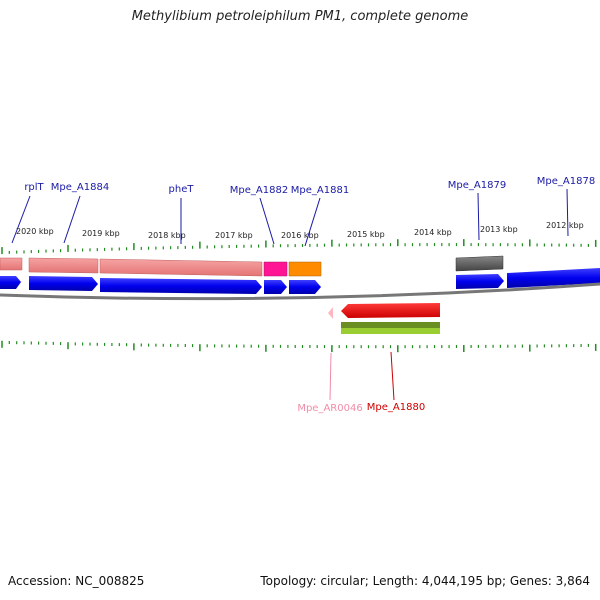 This screenshot has width=600, height=600. What do you see at coordinates (433, 232) in the screenshot?
I see `axis-label-2014: 2014 kbp` at bounding box center [433, 232].